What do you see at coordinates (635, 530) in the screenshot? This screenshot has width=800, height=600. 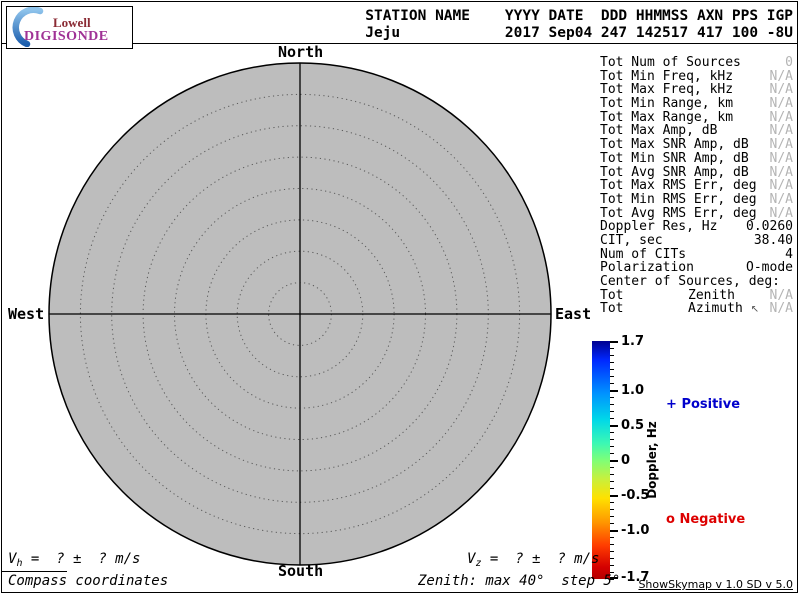 I see `colorbar-tick-label: -1.0` at bounding box center [635, 530].